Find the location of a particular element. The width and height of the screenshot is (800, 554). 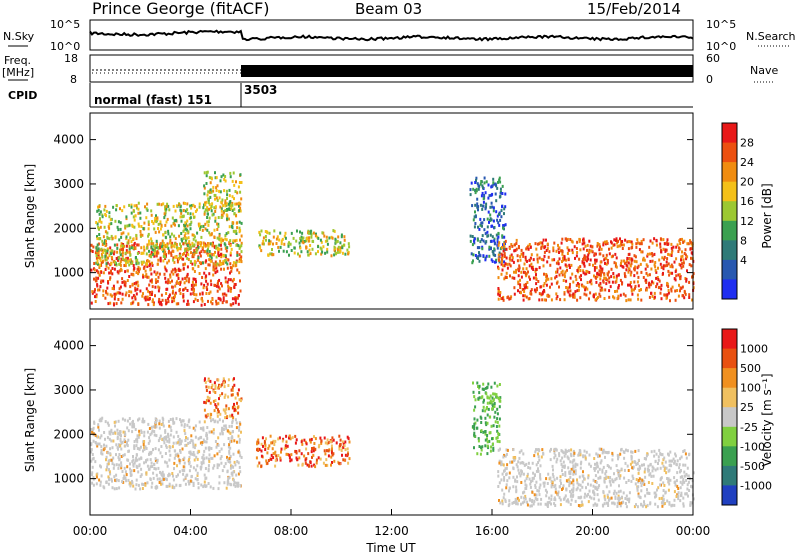

colorbar-tick-label: 8 is located at coordinates (743, 240).